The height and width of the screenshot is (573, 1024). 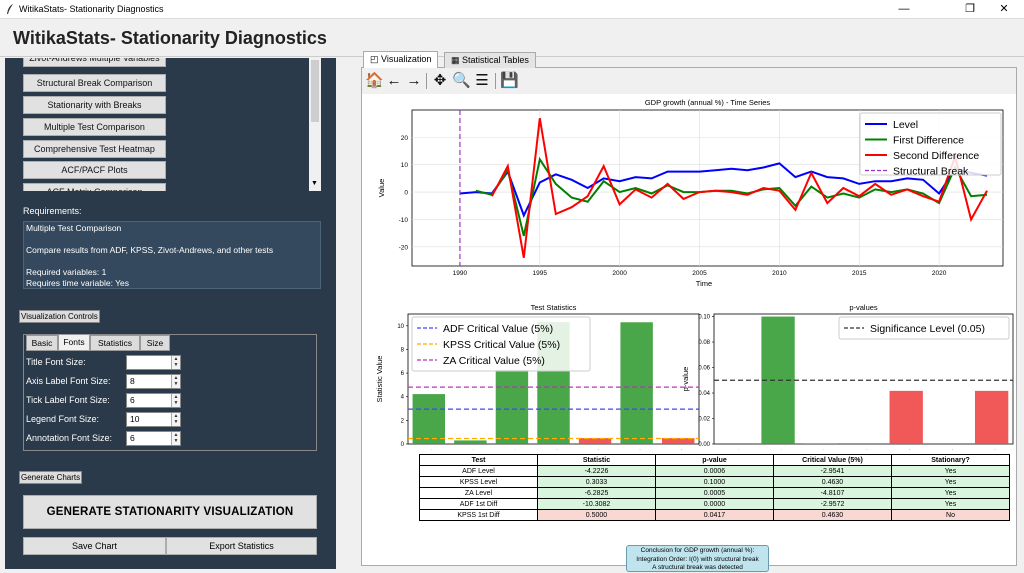 I want to click on pvalue-title: p-values, so click(x=863, y=307).